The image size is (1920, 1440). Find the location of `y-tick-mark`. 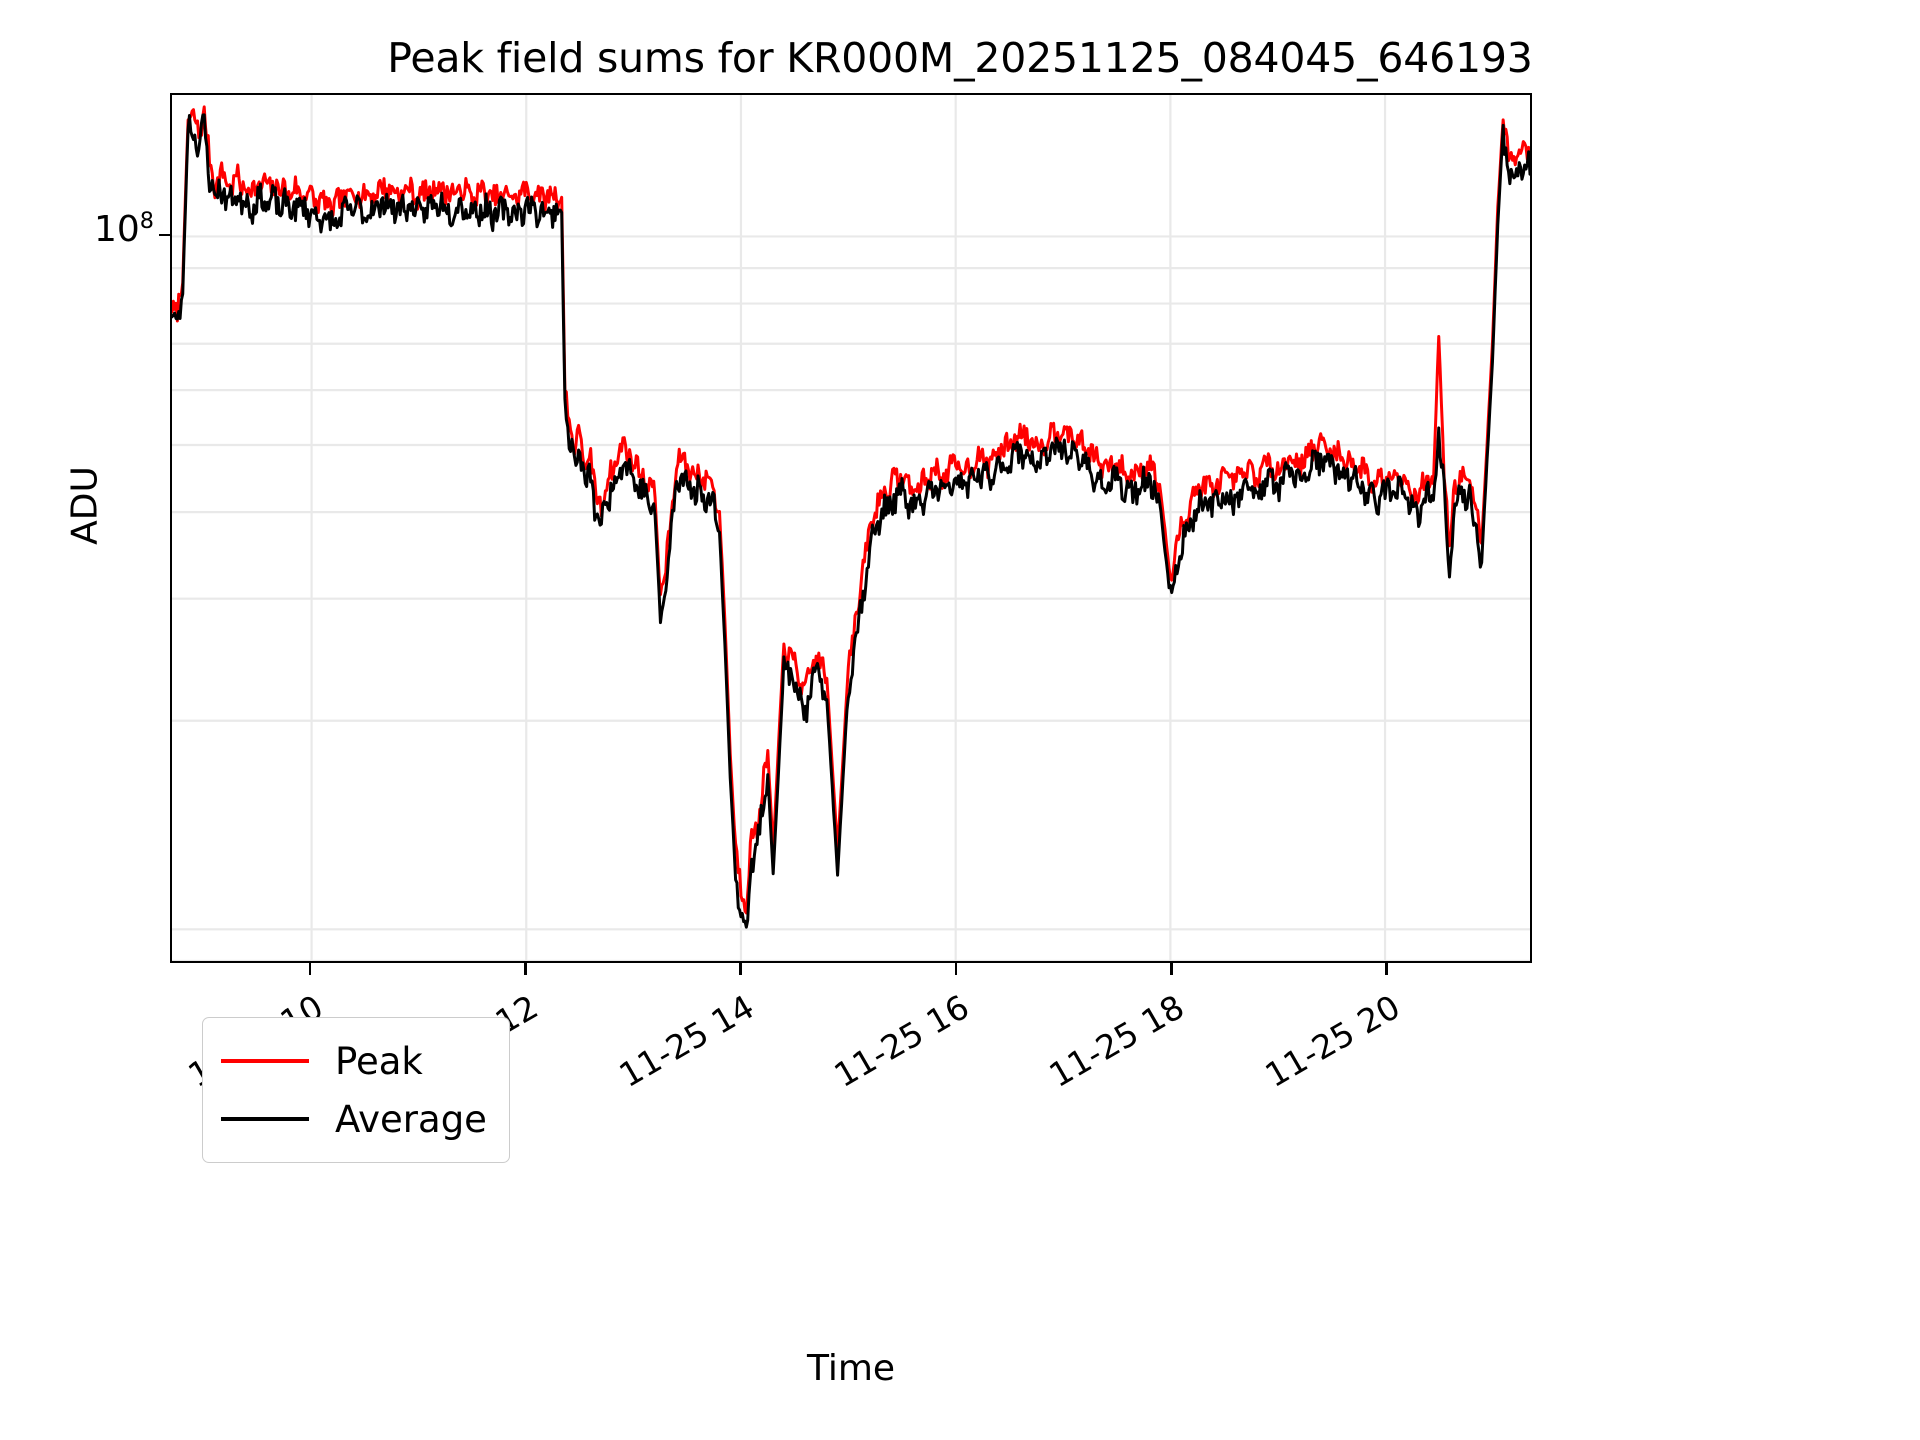

y-tick-mark is located at coordinates (165, 235).